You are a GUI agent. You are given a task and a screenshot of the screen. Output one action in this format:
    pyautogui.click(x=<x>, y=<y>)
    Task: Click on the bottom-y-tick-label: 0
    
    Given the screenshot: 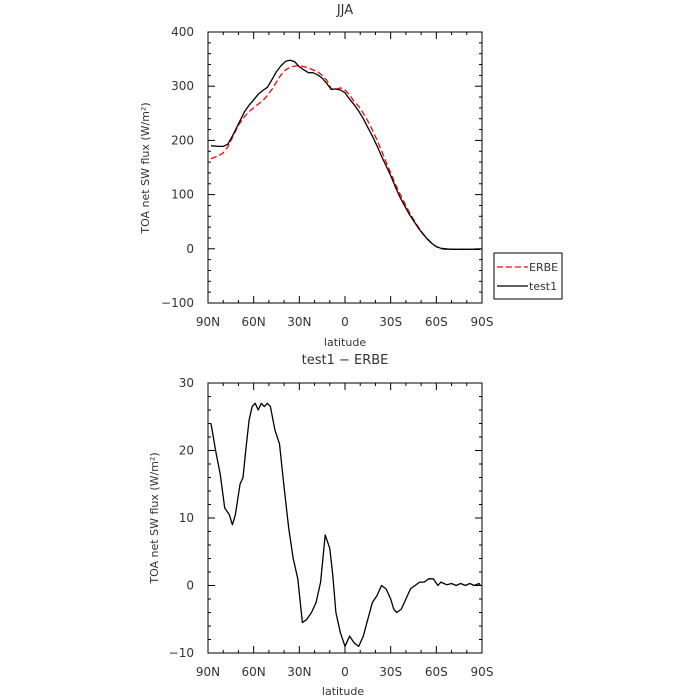 What is the action you would take?
    pyautogui.click(x=190, y=586)
    